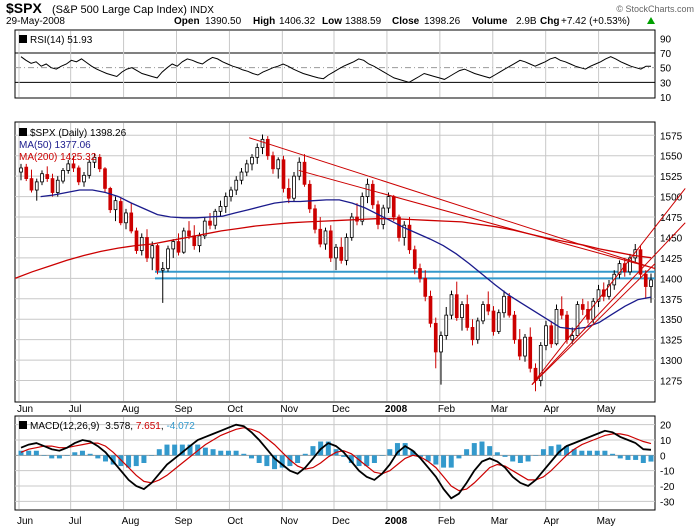  Describe the element at coordinates (180, 426) in the screenshot. I see `macd-legend-hist: -4.072` at that location.